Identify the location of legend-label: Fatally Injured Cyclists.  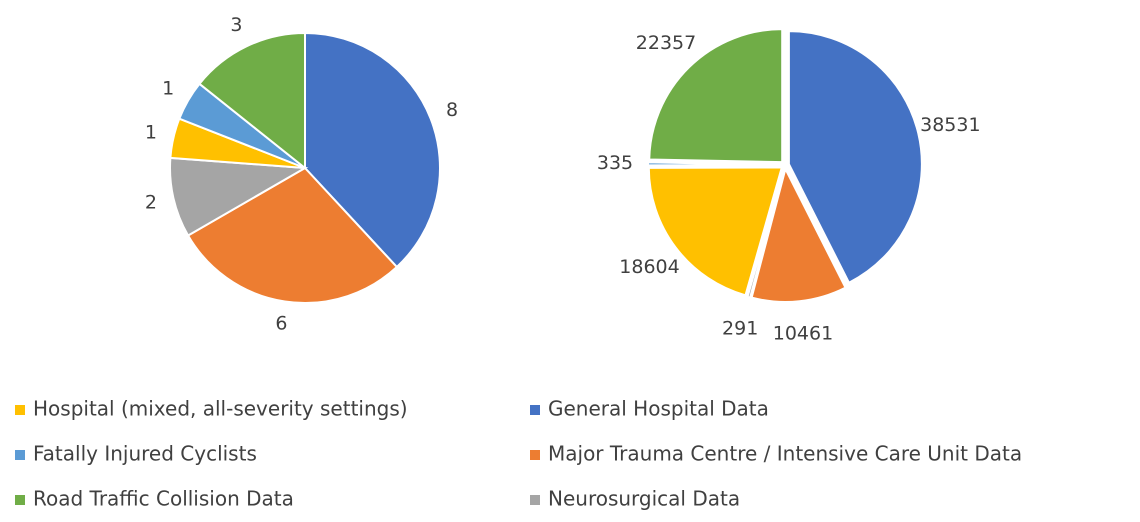
(145, 454).